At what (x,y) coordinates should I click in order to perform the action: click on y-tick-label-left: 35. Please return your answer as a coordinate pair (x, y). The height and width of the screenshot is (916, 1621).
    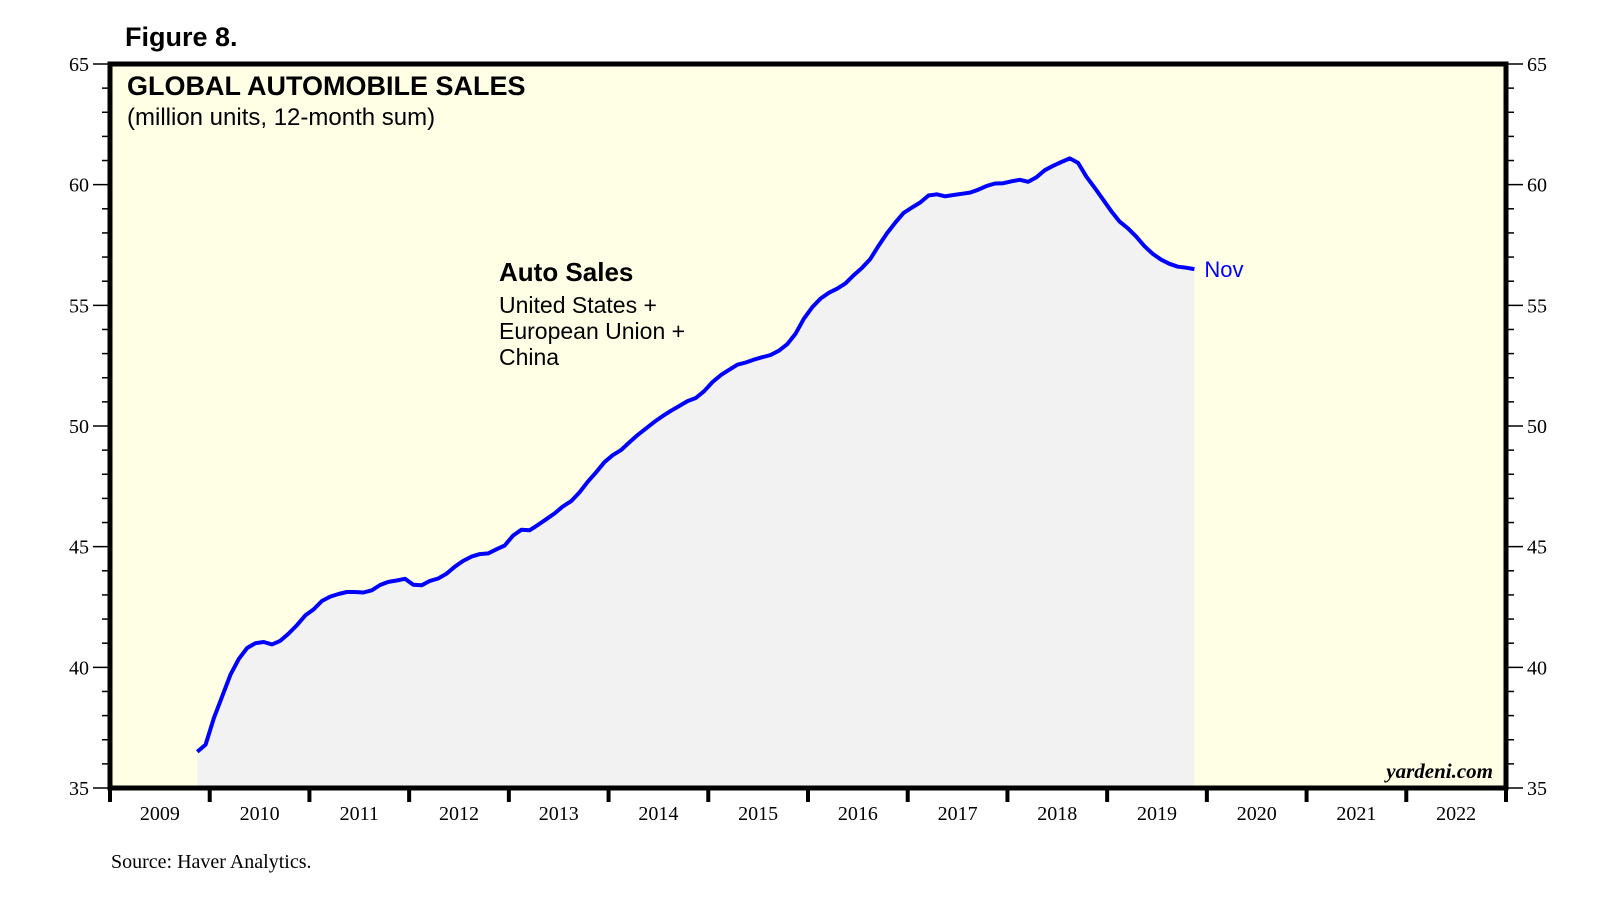
    Looking at the image, I should click on (79, 789).